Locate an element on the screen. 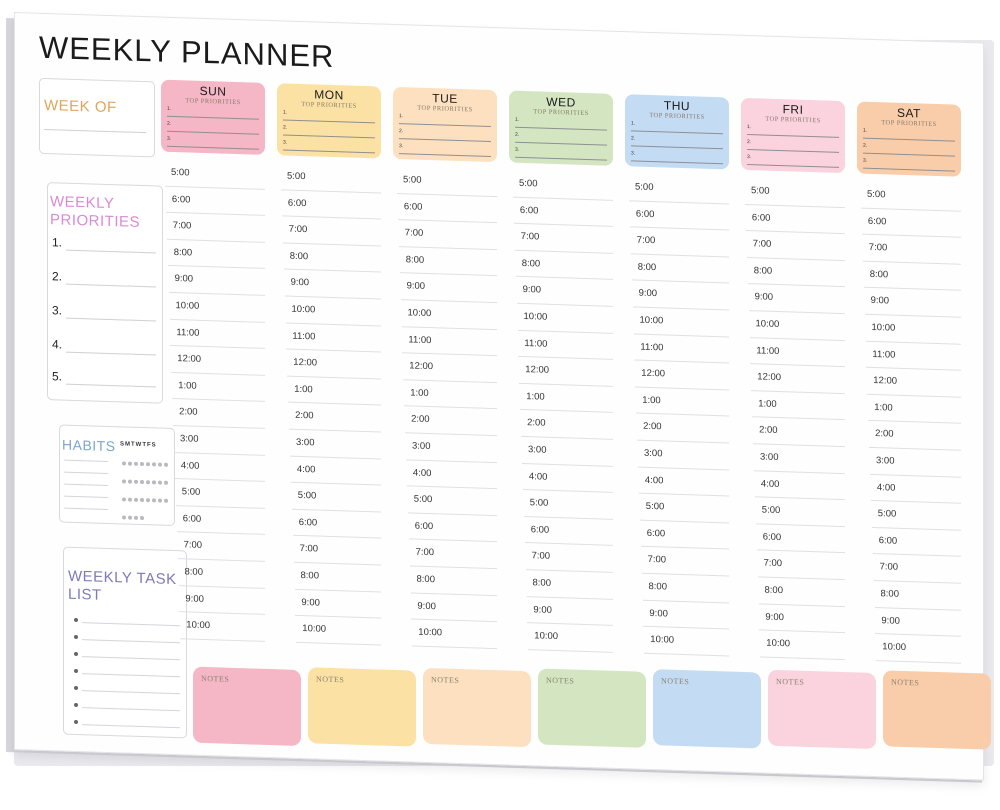 Image resolution: width=1000 pixels, height=810 pixels. notes-box-tue: NOTES is located at coordinates (477, 707).